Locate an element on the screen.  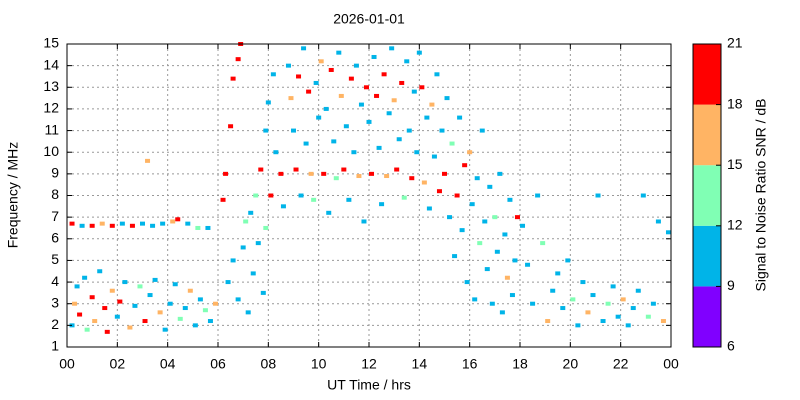
y-tick-label: 1 is located at coordinates (55, 346).